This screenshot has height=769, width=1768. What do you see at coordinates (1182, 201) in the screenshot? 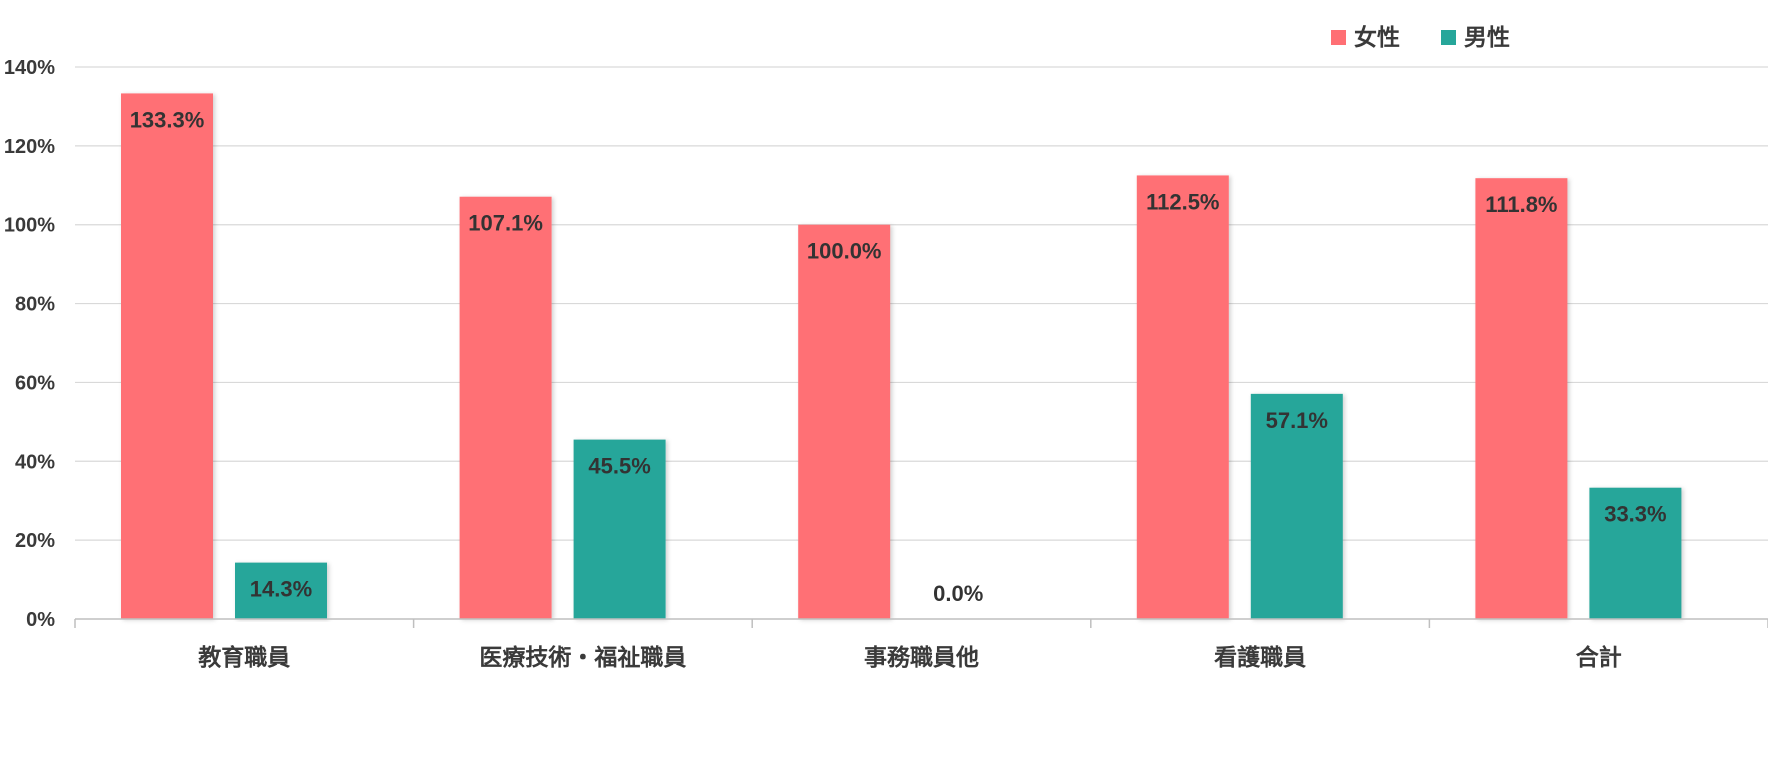
I see `data-label: 112.5%` at bounding box center [1182, 201].